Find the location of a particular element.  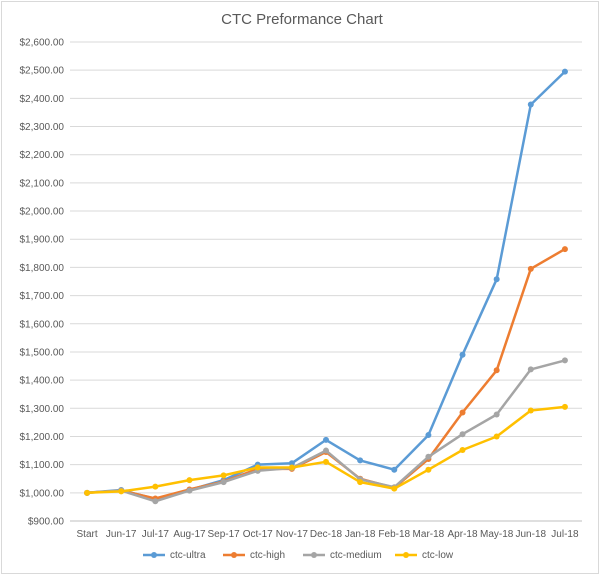

series-ctc-low is located at coordinates (326, 449).